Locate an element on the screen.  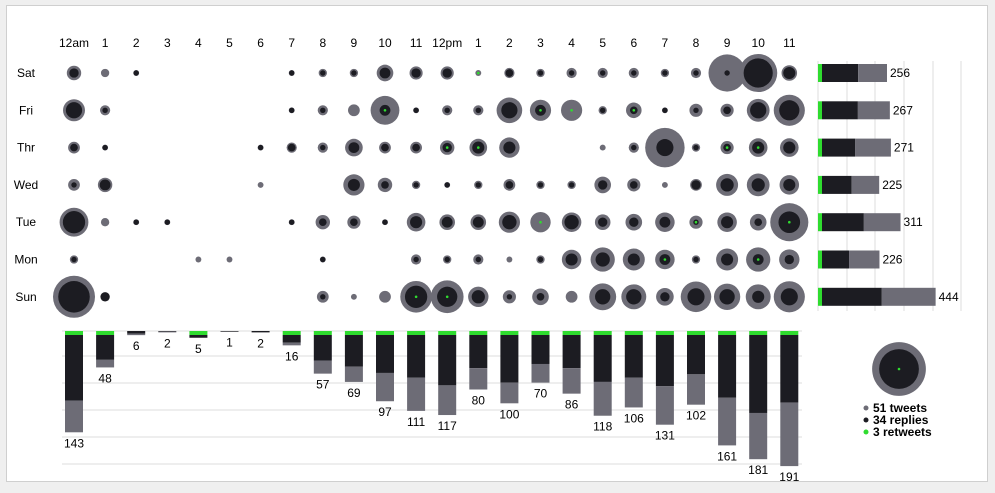
hour-total-label: 131 is located at coordinates (665, 436).